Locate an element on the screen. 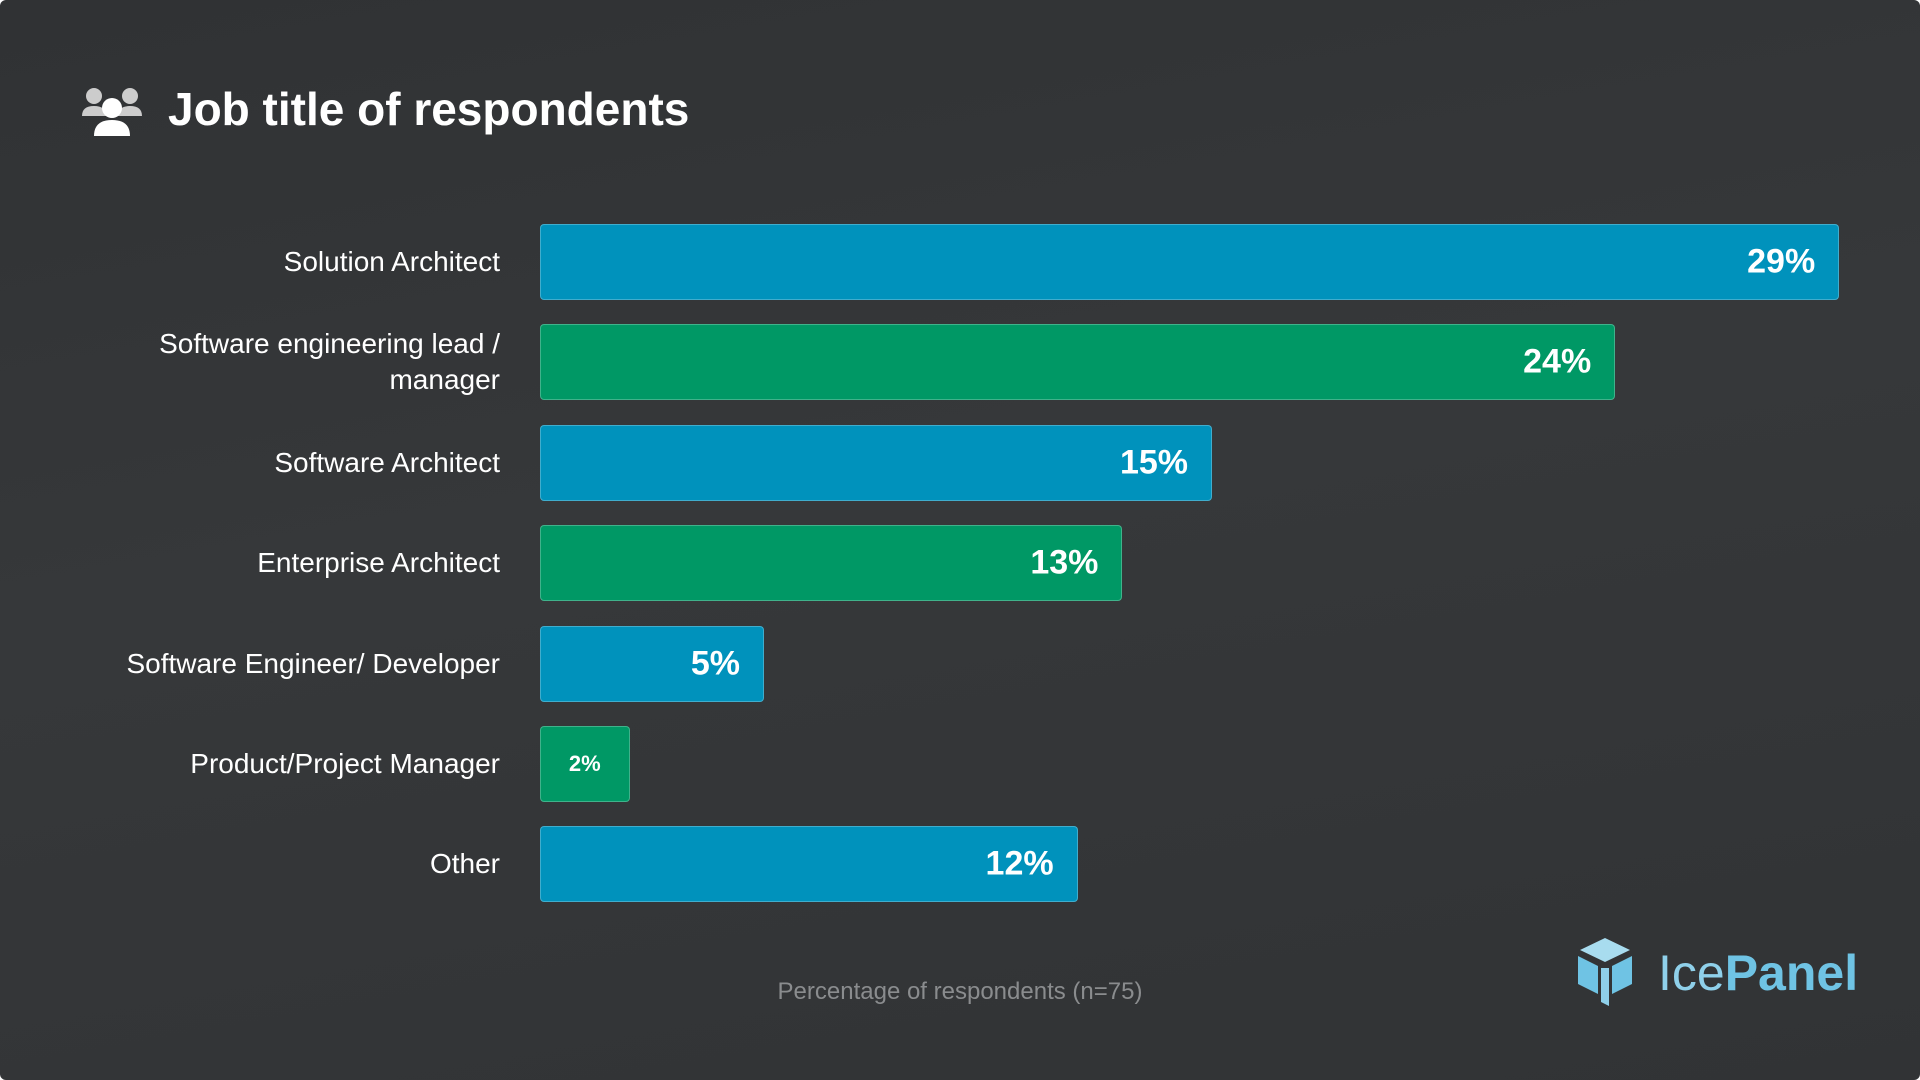 This screenshot has width=1920, height=1080. value-label: 29% is located at coordinates (1781, 261).